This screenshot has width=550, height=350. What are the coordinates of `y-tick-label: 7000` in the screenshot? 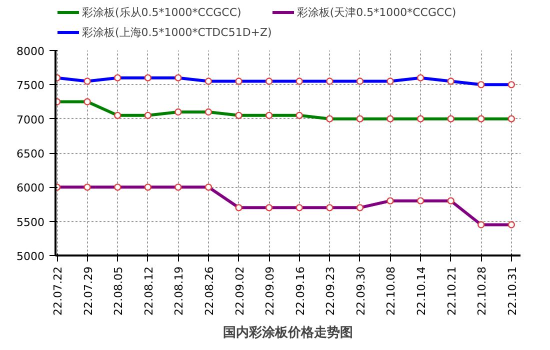 It's located at (30, 119).